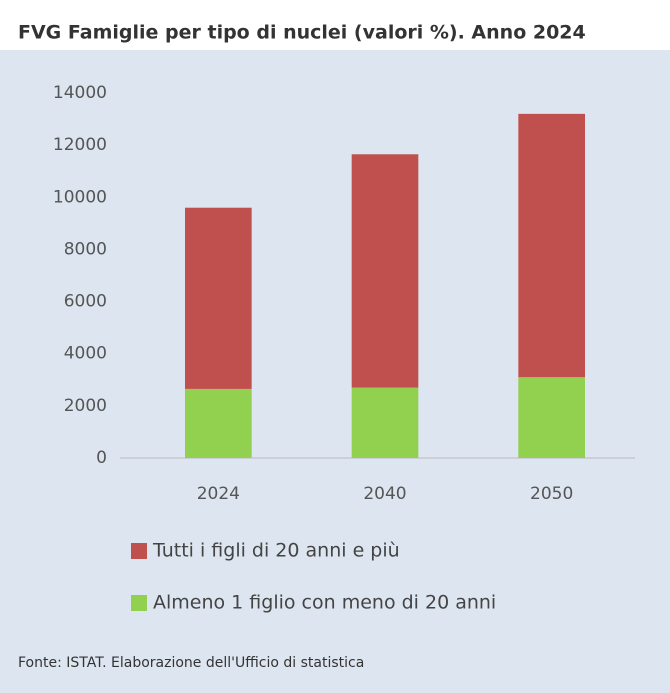 The image size is (670, 693). I want to click on legend-label: Almeno 1 figlio con meno di 20 anni, so click(324, 603).